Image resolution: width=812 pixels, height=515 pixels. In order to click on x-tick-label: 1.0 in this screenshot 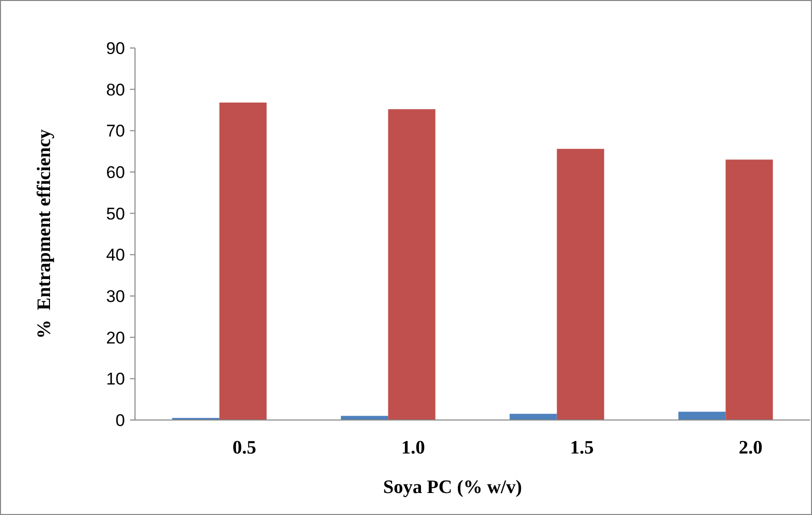, I will do `click(413, 448)`.